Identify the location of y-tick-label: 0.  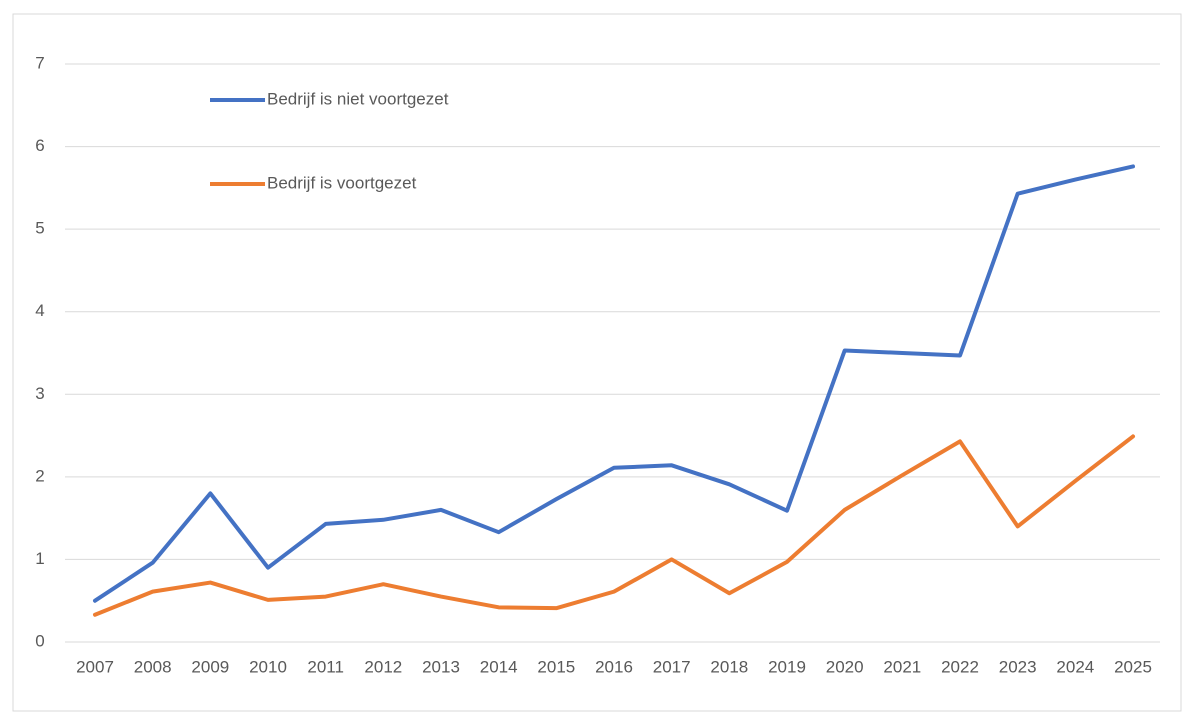
(39, 640).